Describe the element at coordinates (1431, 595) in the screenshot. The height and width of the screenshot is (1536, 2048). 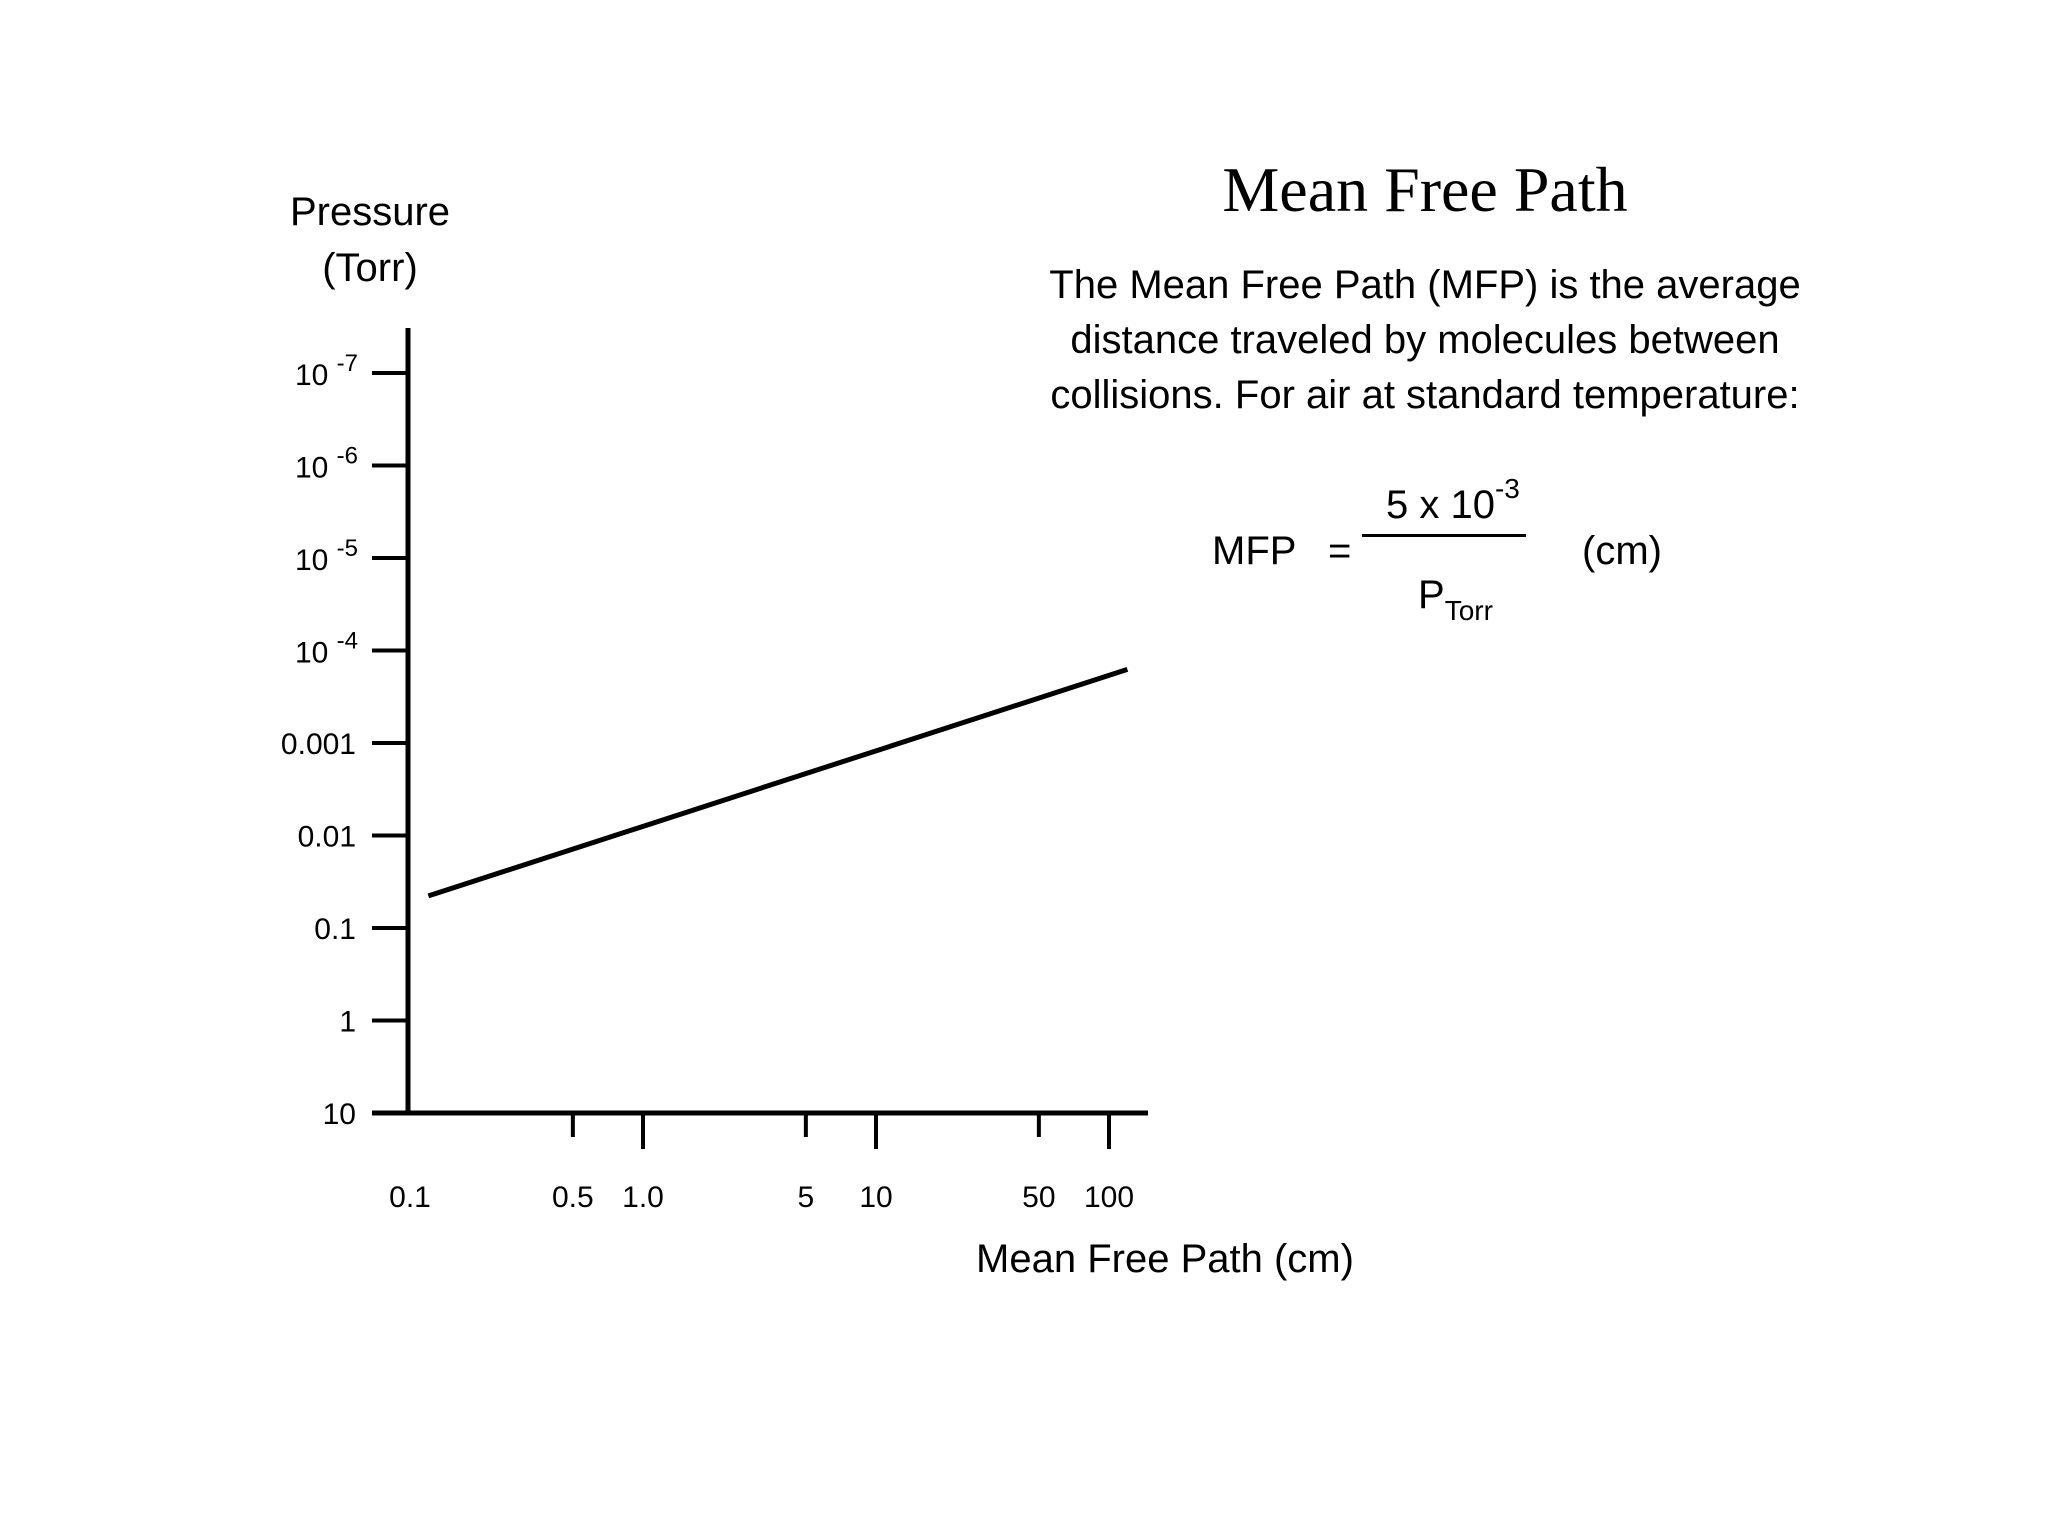
I see `denominator-base: P` at that location.